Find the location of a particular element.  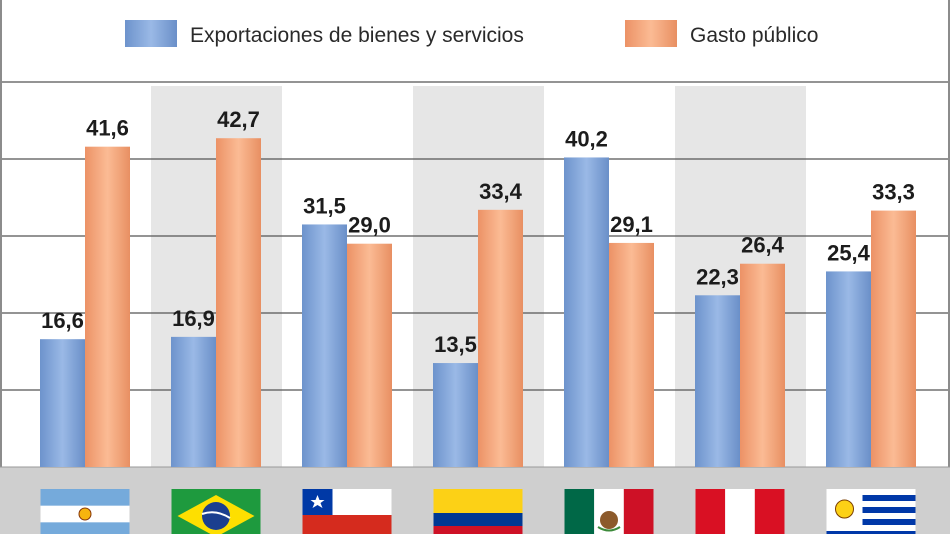

value-label: 41,6 is located at coordinates (107, 128).